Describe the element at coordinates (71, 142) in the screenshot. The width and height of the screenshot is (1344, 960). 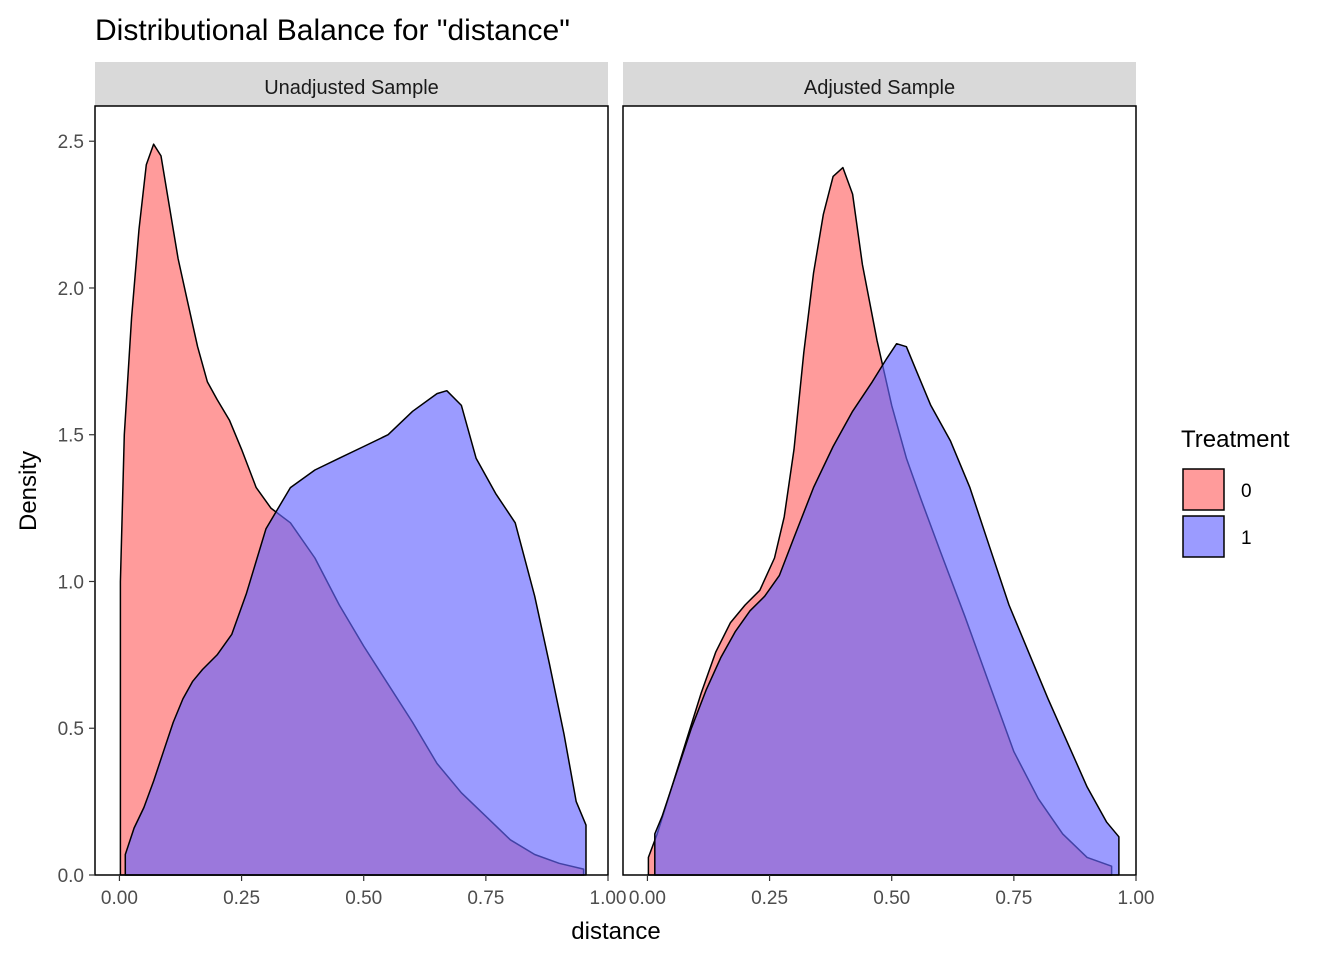
I see `y-tick-label: 2.5` at that location.